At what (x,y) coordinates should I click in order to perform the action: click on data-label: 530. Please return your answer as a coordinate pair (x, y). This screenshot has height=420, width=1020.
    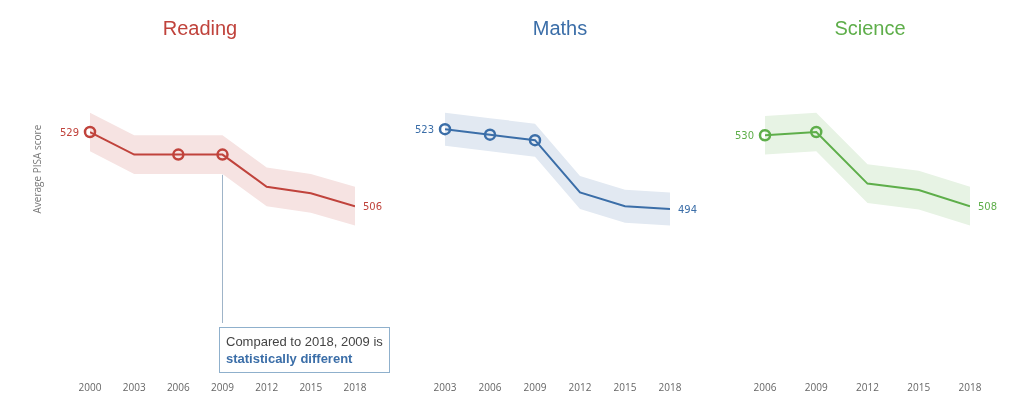
    Looking at the image, I should click on (745, 135).